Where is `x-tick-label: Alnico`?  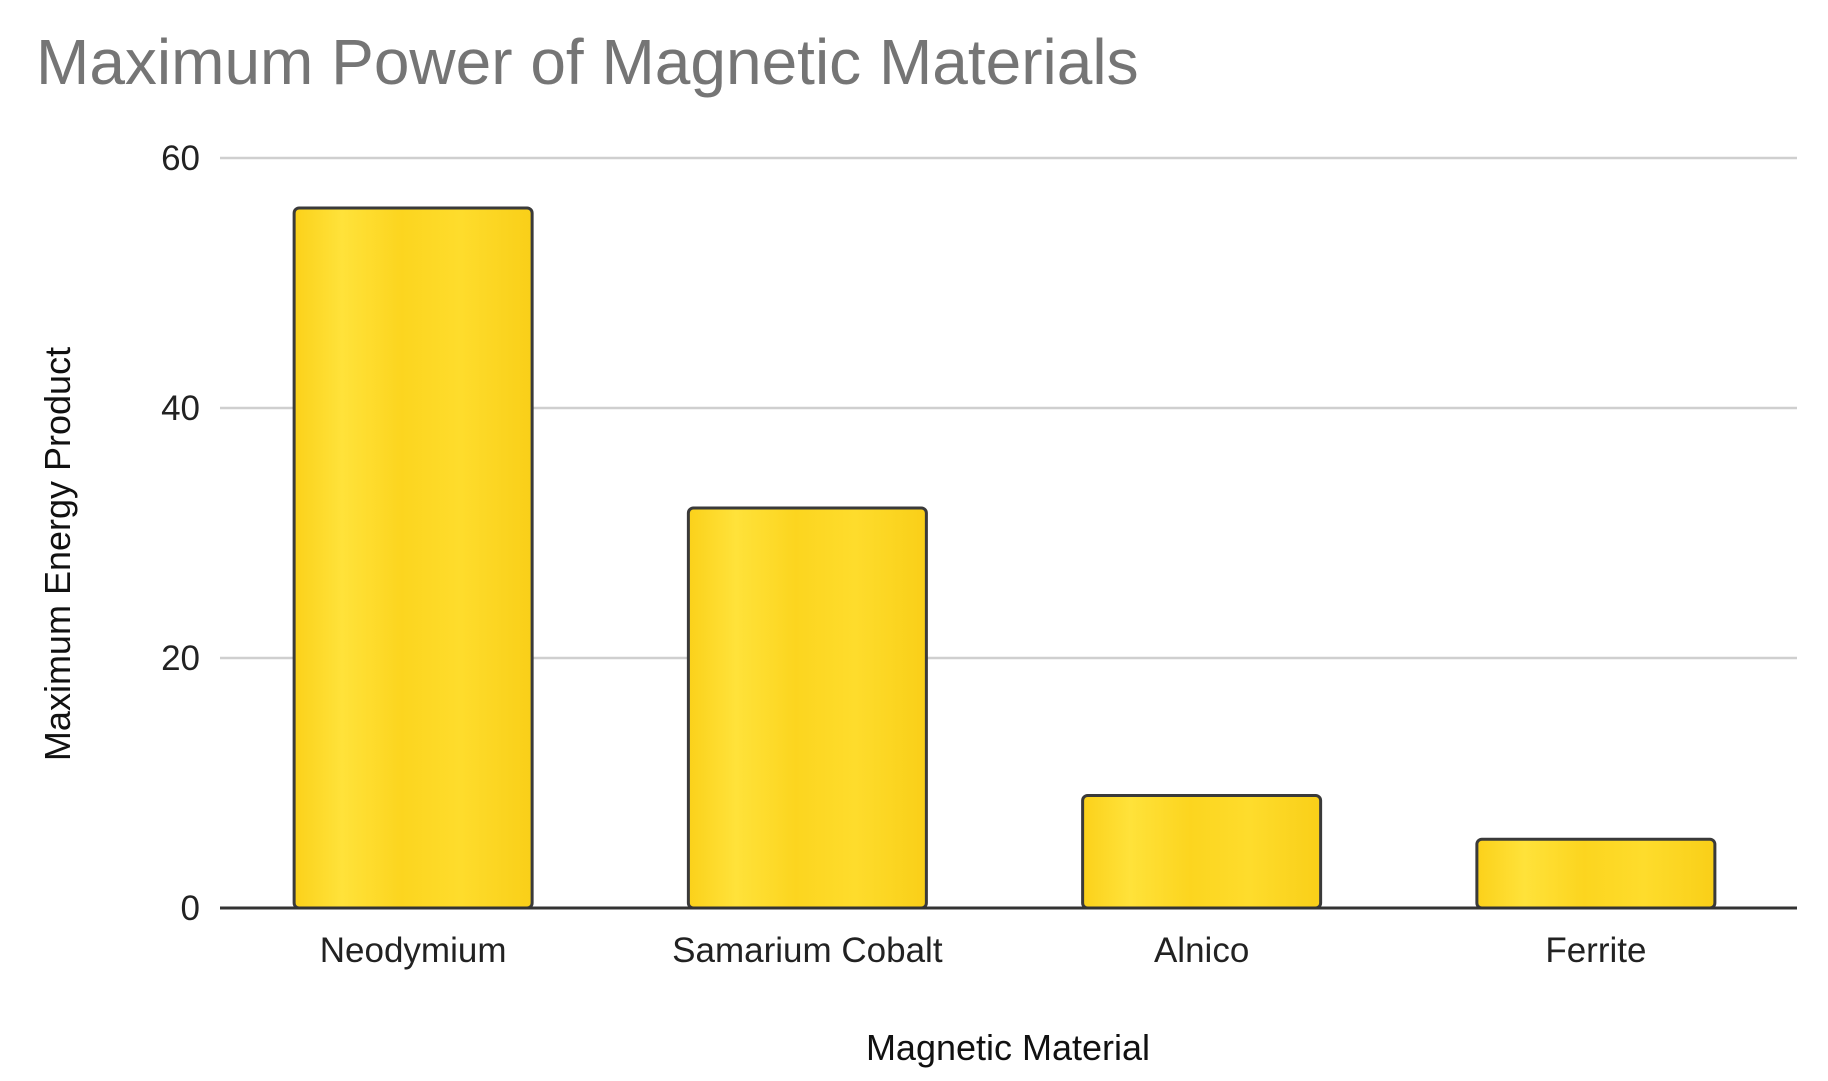 x-tick-label: Alnico is located at coordinates (1201, 950).